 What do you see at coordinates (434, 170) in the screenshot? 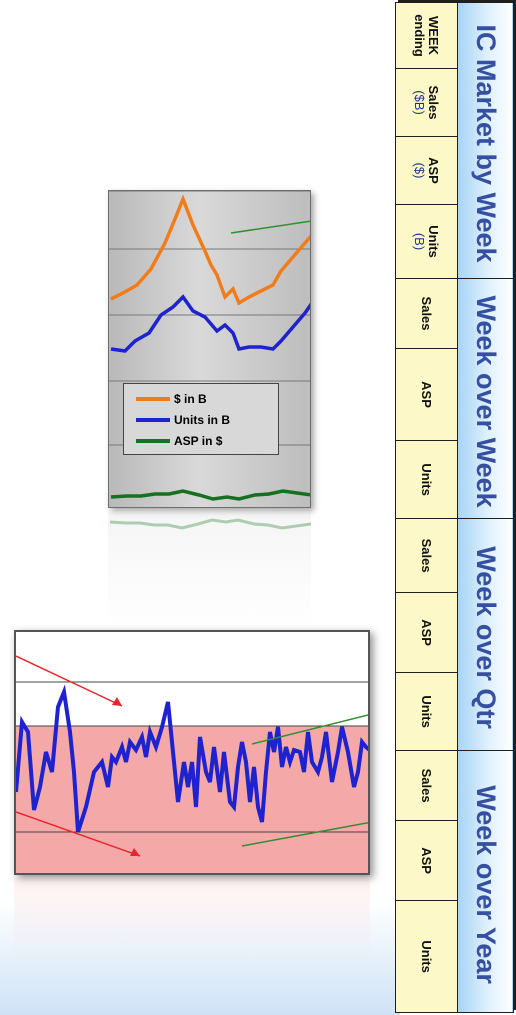
I see `column-label: ASP` at bounding box center [434, 170].